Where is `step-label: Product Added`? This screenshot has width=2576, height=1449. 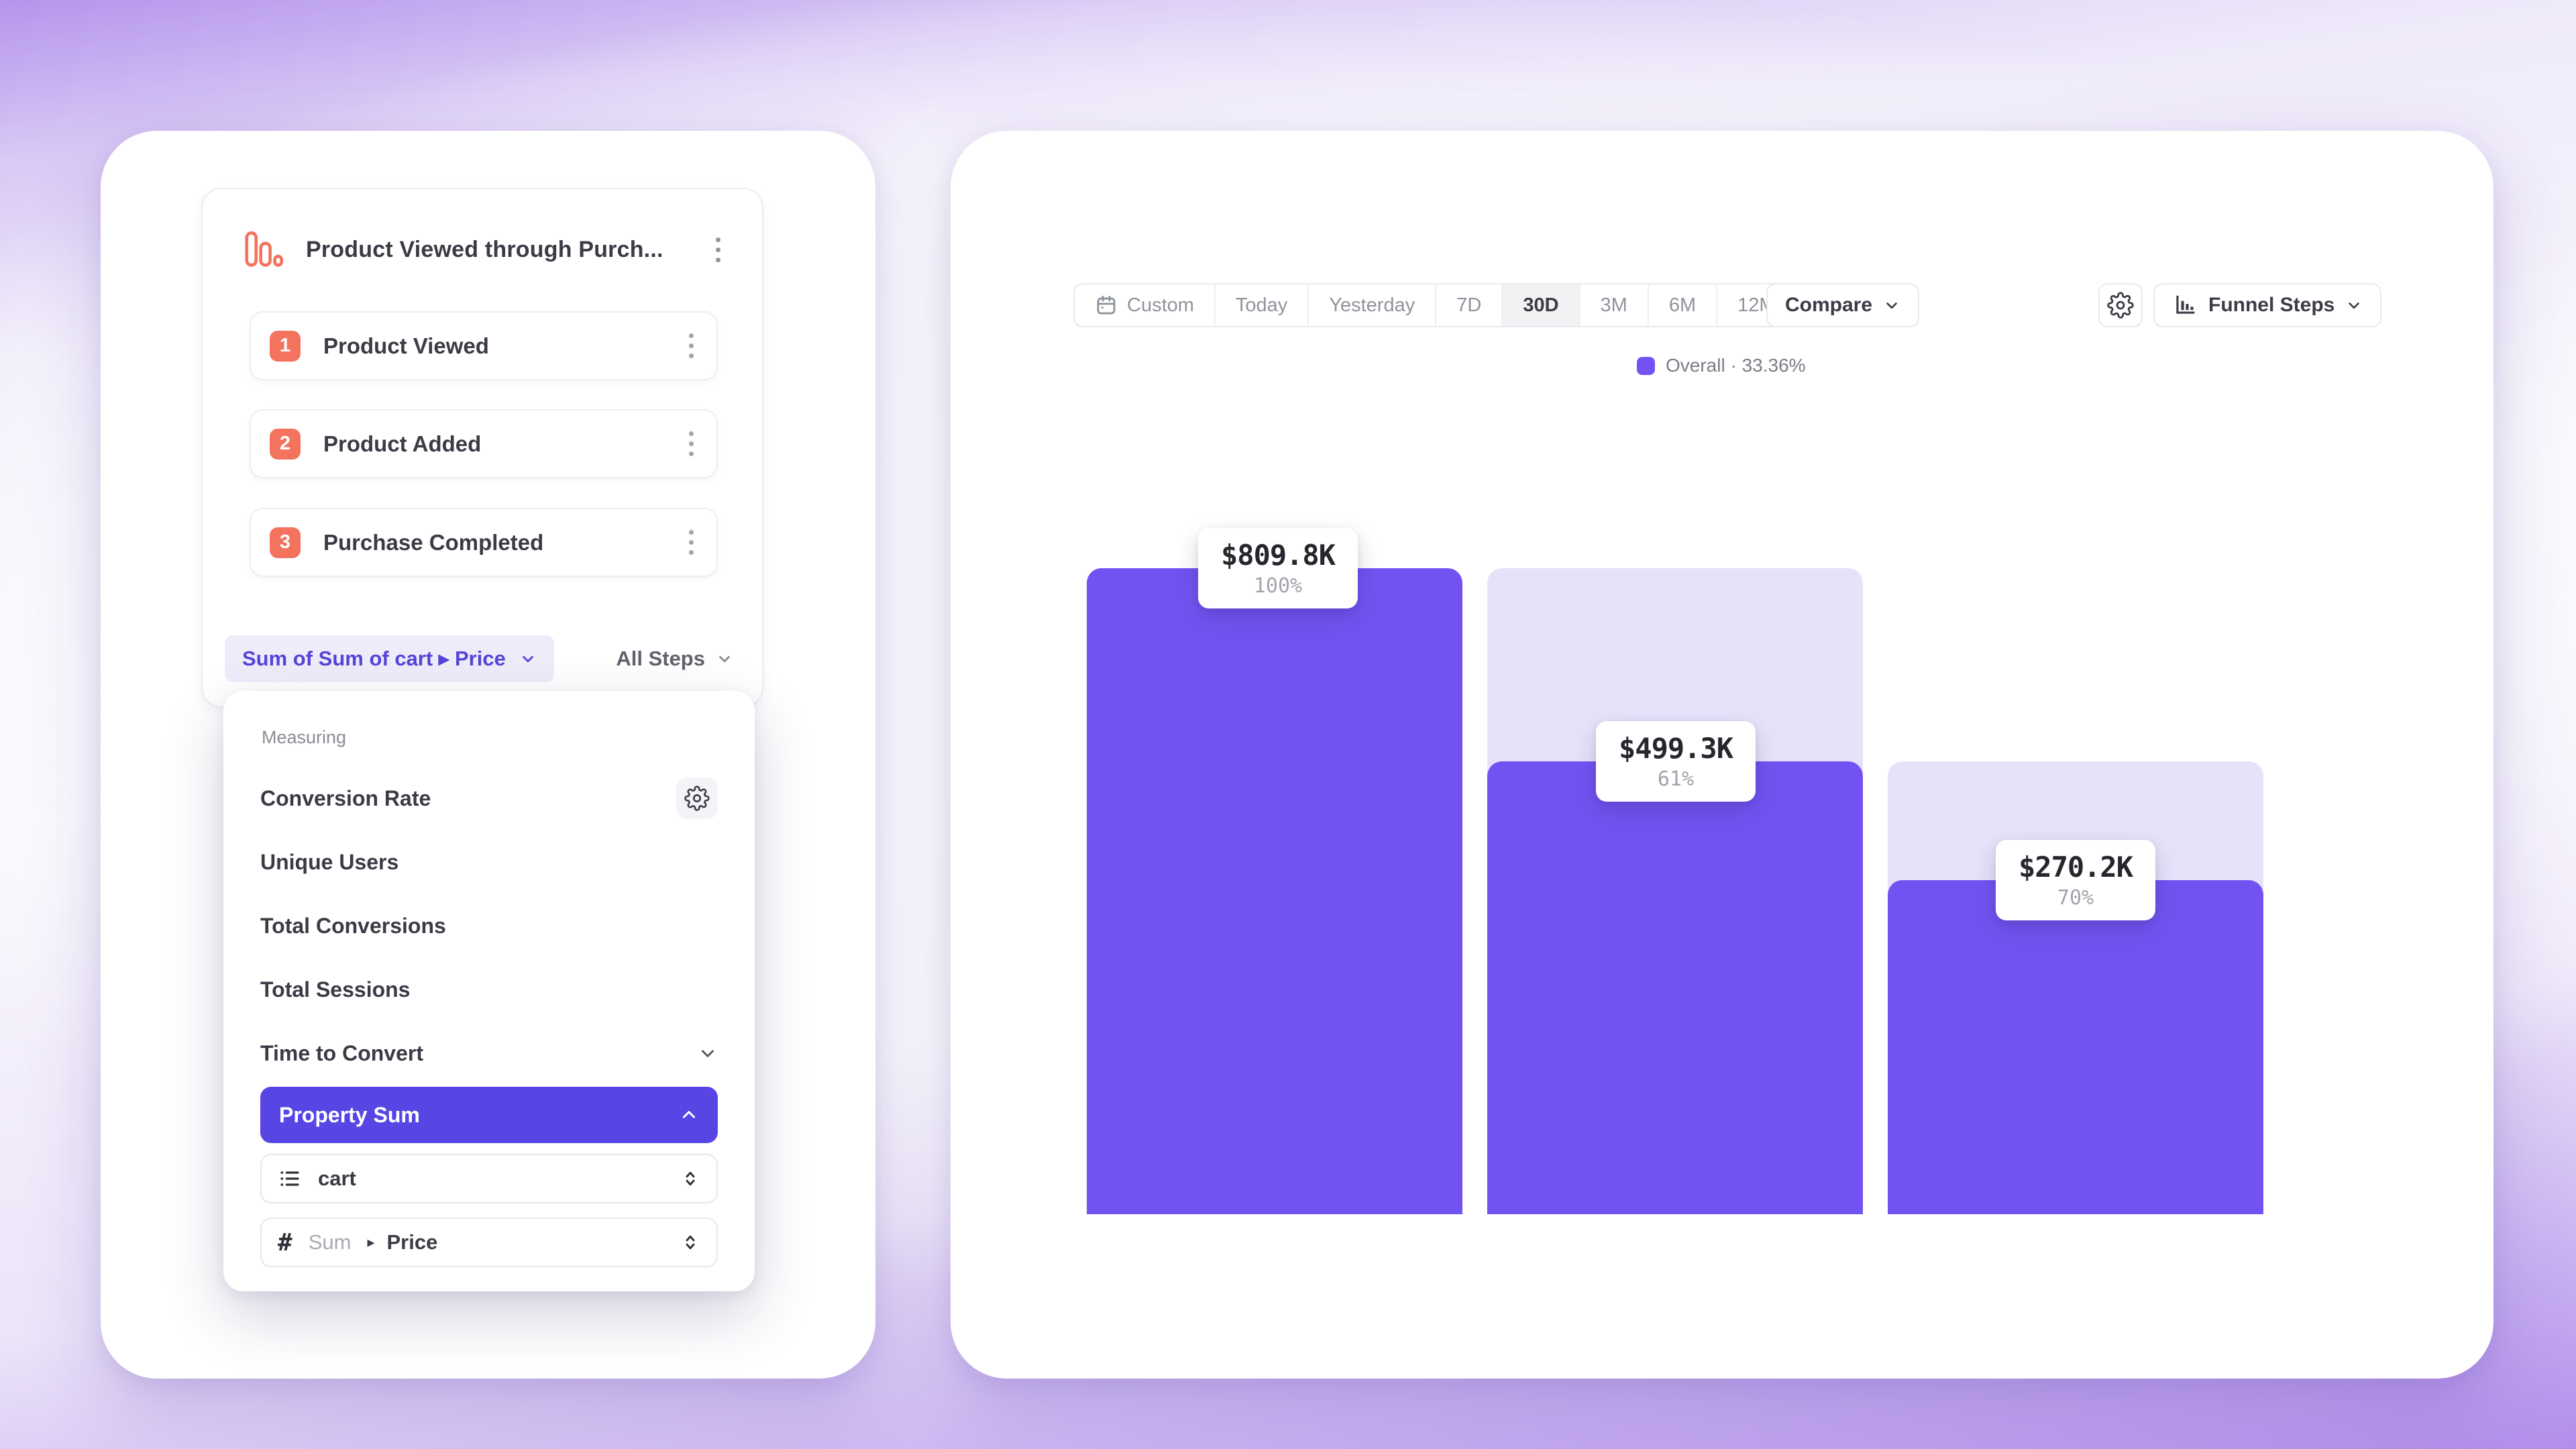 step-label: Product Added is located at coordinates (402, 443).